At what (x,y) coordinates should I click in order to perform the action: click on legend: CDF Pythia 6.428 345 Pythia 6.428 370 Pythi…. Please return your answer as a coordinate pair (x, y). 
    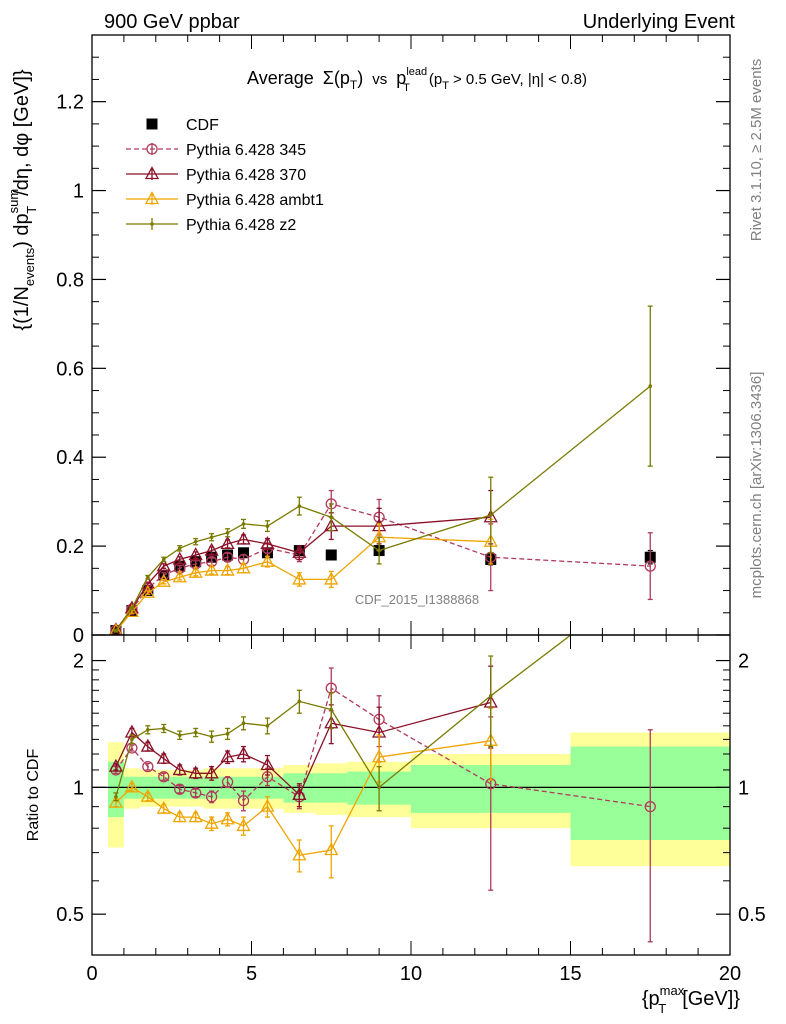
    Looking at the image, I should click on (225, 175).